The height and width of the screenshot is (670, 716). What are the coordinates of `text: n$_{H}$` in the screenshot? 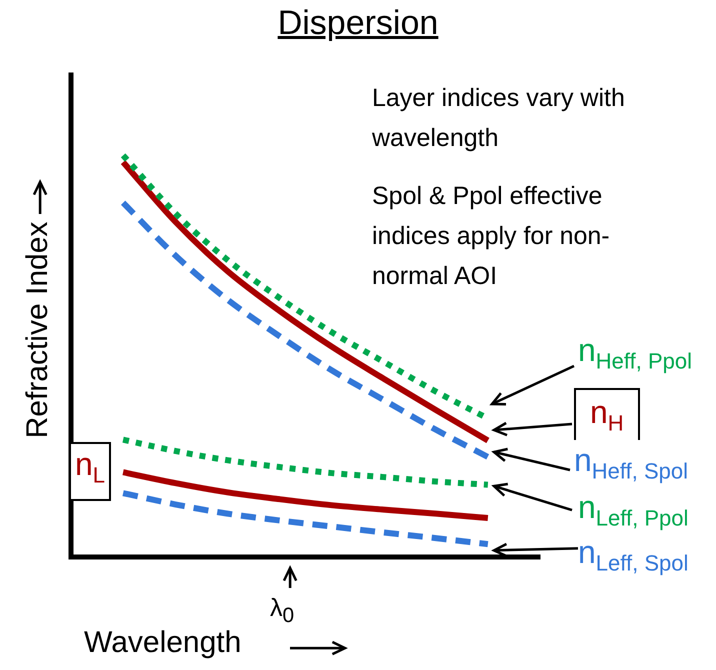 It's located at (607, 415).